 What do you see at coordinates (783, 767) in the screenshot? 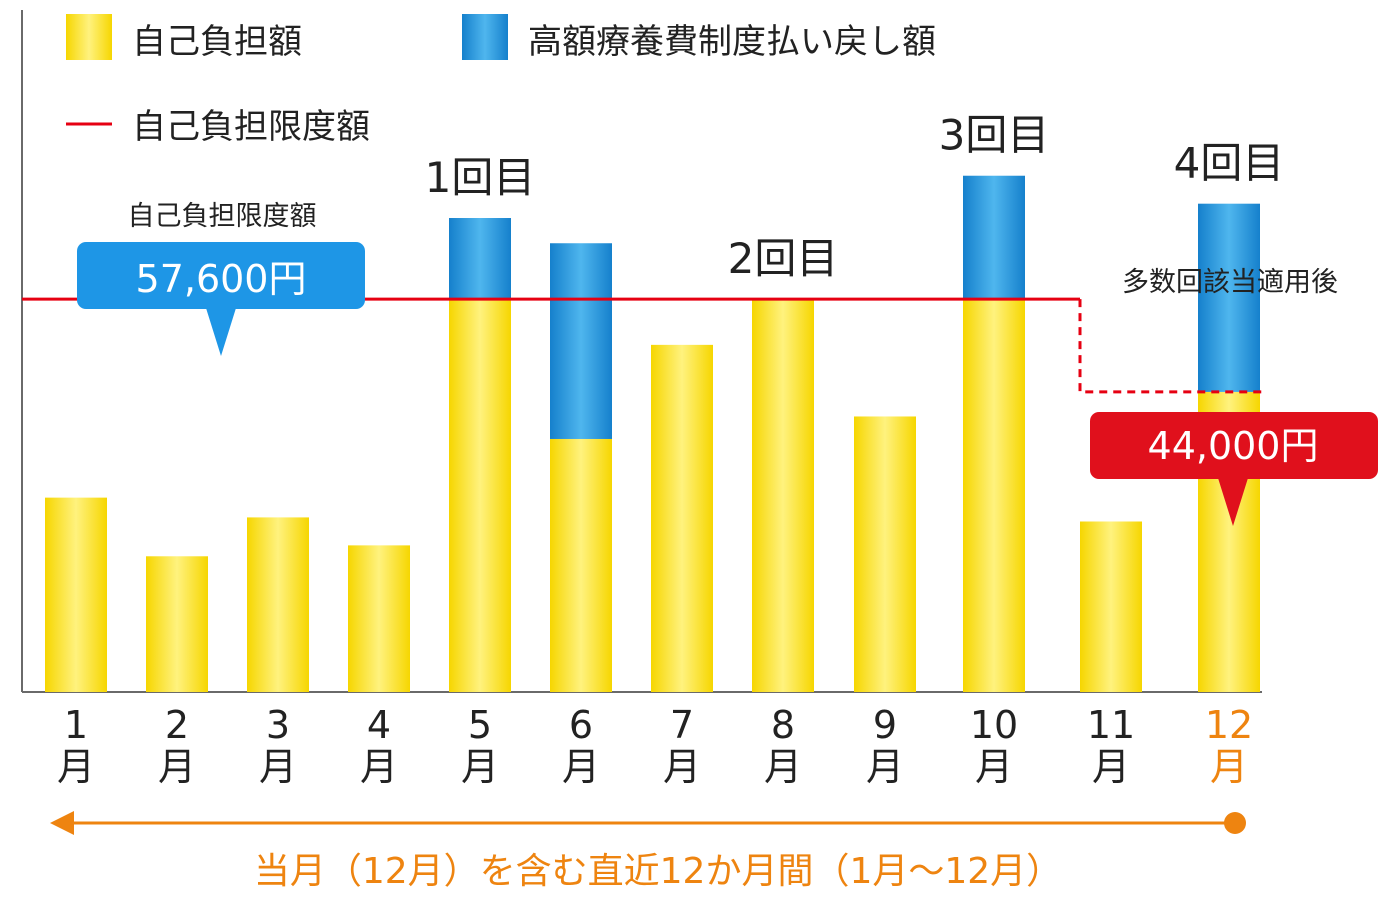
I see `x-tick-unit-8: 月` at bounding box center [783, 767].